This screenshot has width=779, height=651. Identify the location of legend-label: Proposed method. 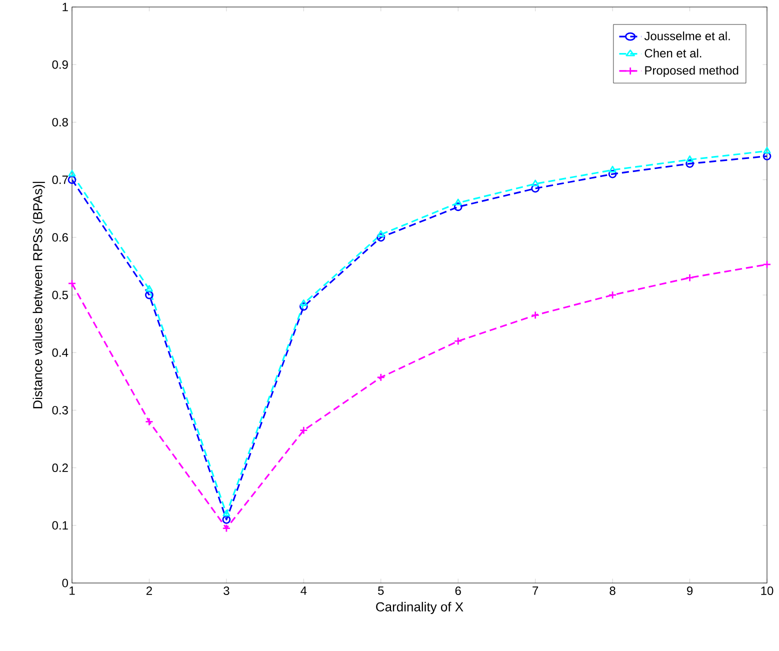
(691, 72).